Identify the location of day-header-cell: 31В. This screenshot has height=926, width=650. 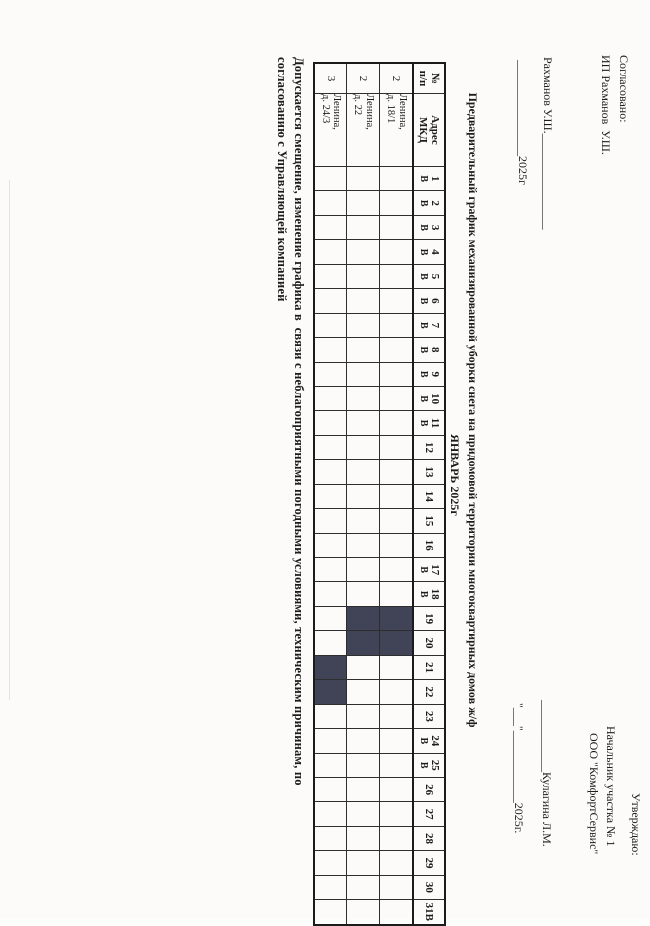
(429, 912).